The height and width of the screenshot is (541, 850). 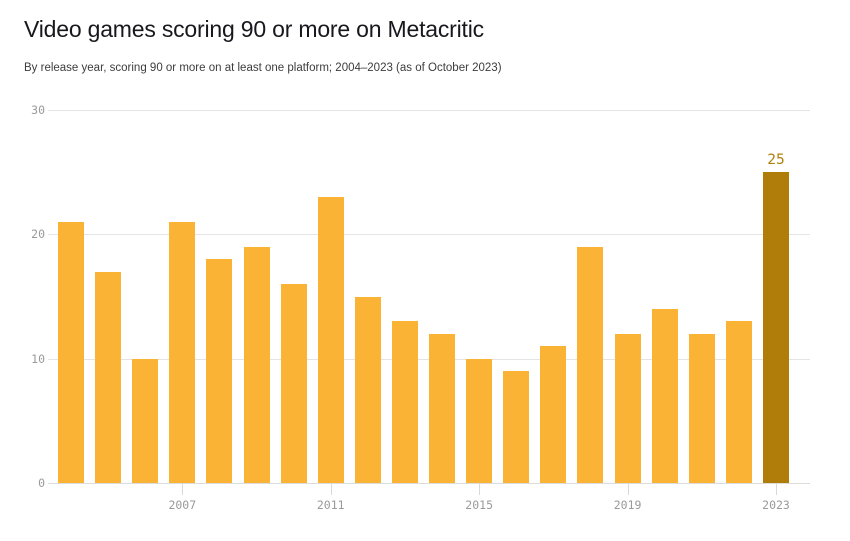 I want to click on bar-2015, so click(x=479, y=420).